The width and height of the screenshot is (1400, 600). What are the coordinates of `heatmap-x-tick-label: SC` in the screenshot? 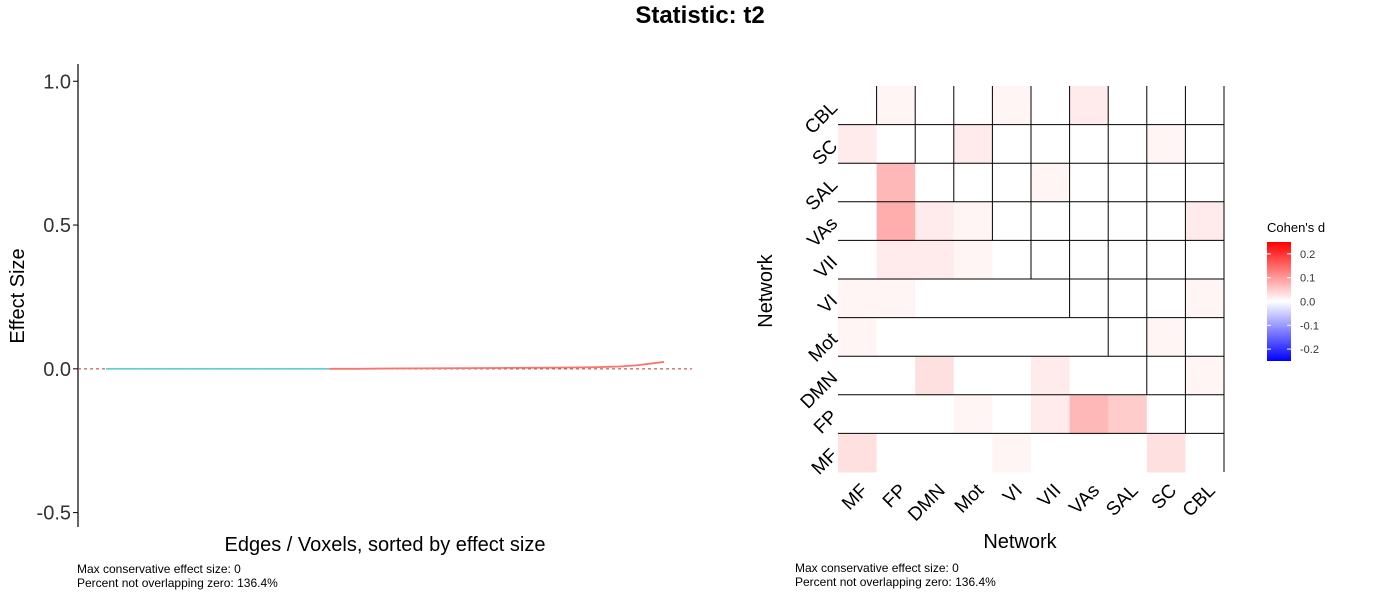 It's located at (1165, 497).